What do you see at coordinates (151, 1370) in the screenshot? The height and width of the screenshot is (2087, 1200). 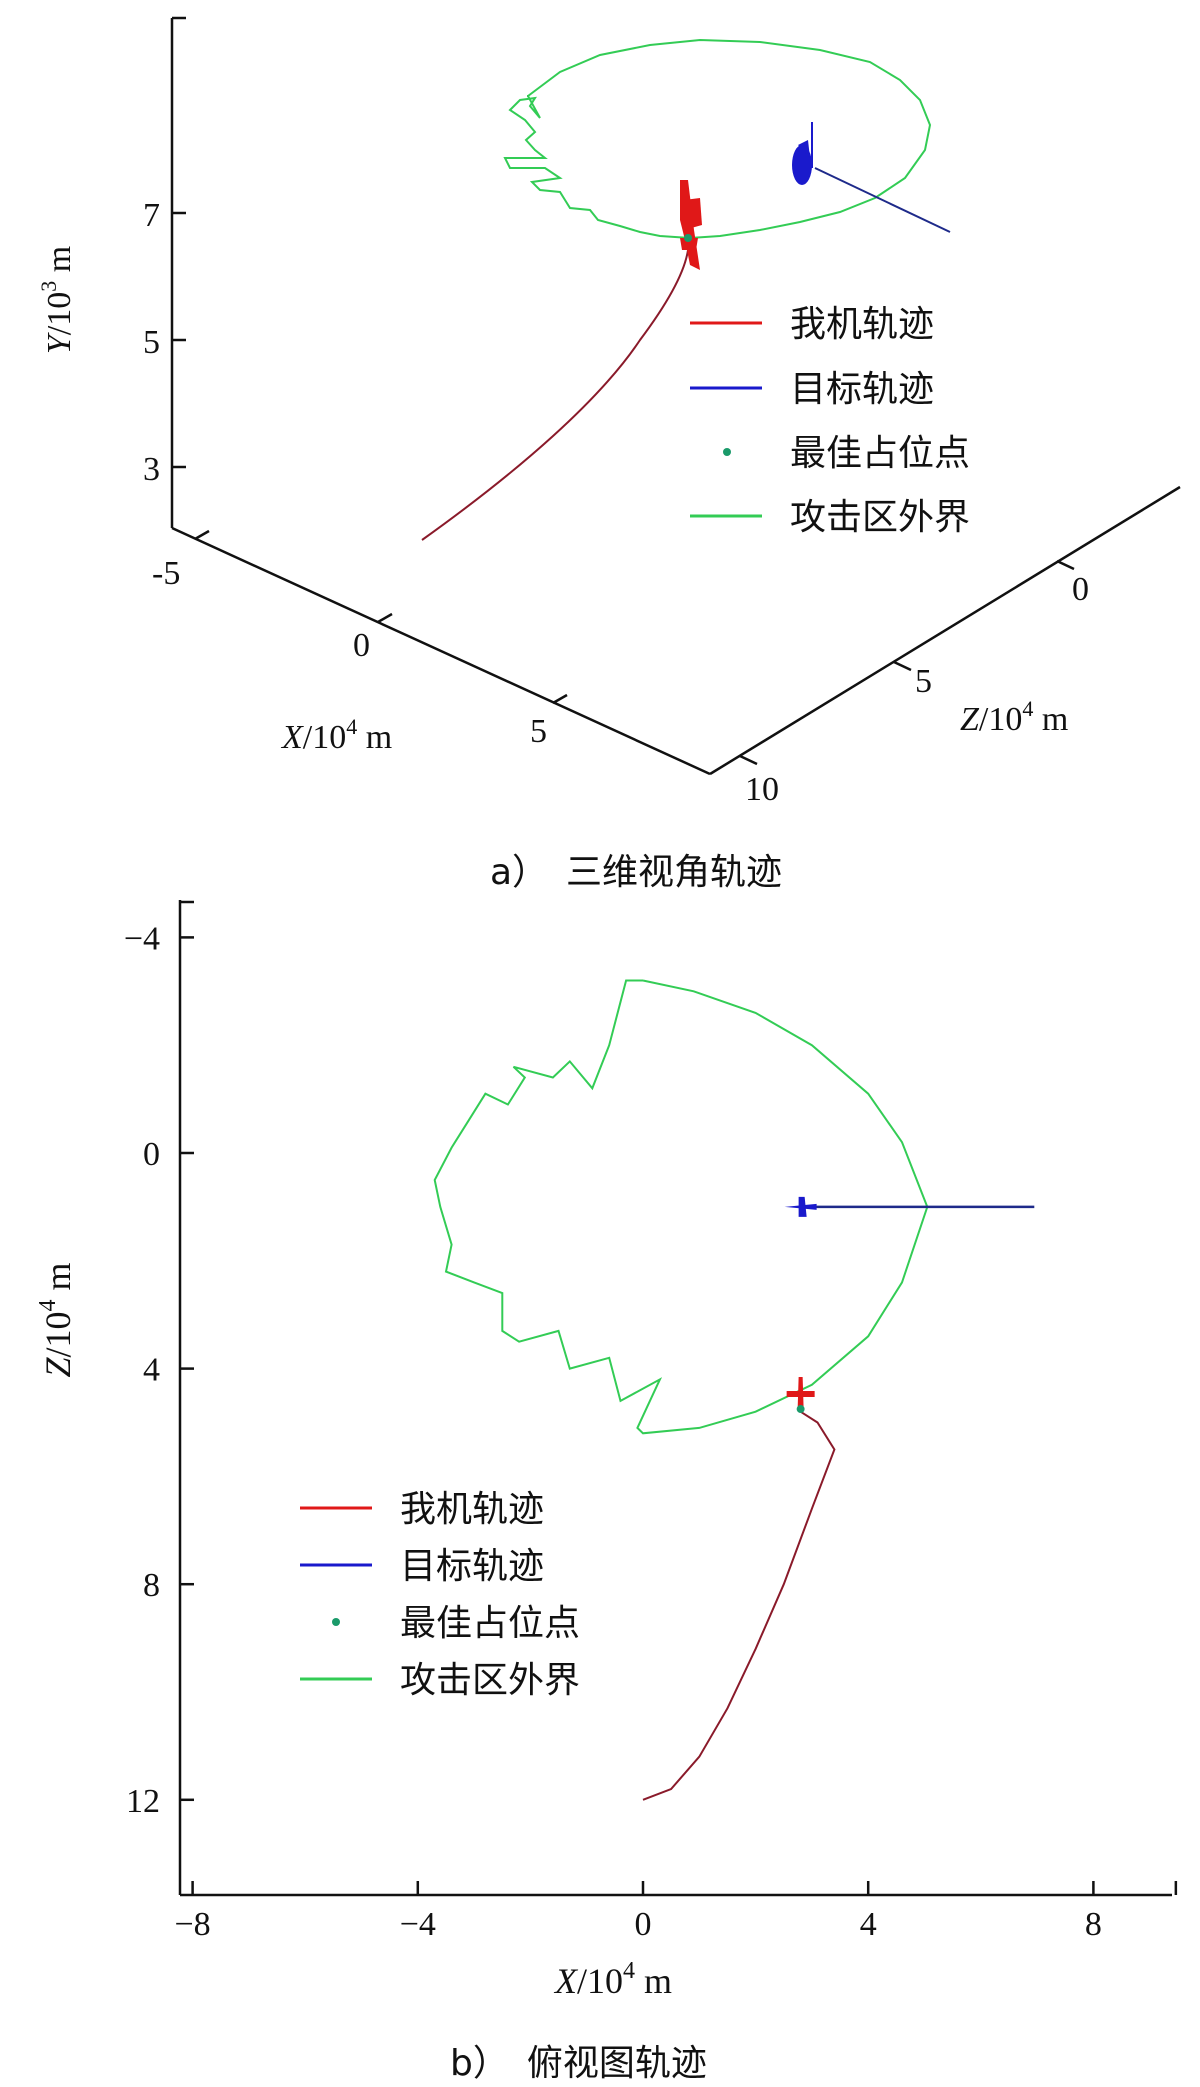 I see `y-tick-label-top: 4` at bounding box center [151, 1370].